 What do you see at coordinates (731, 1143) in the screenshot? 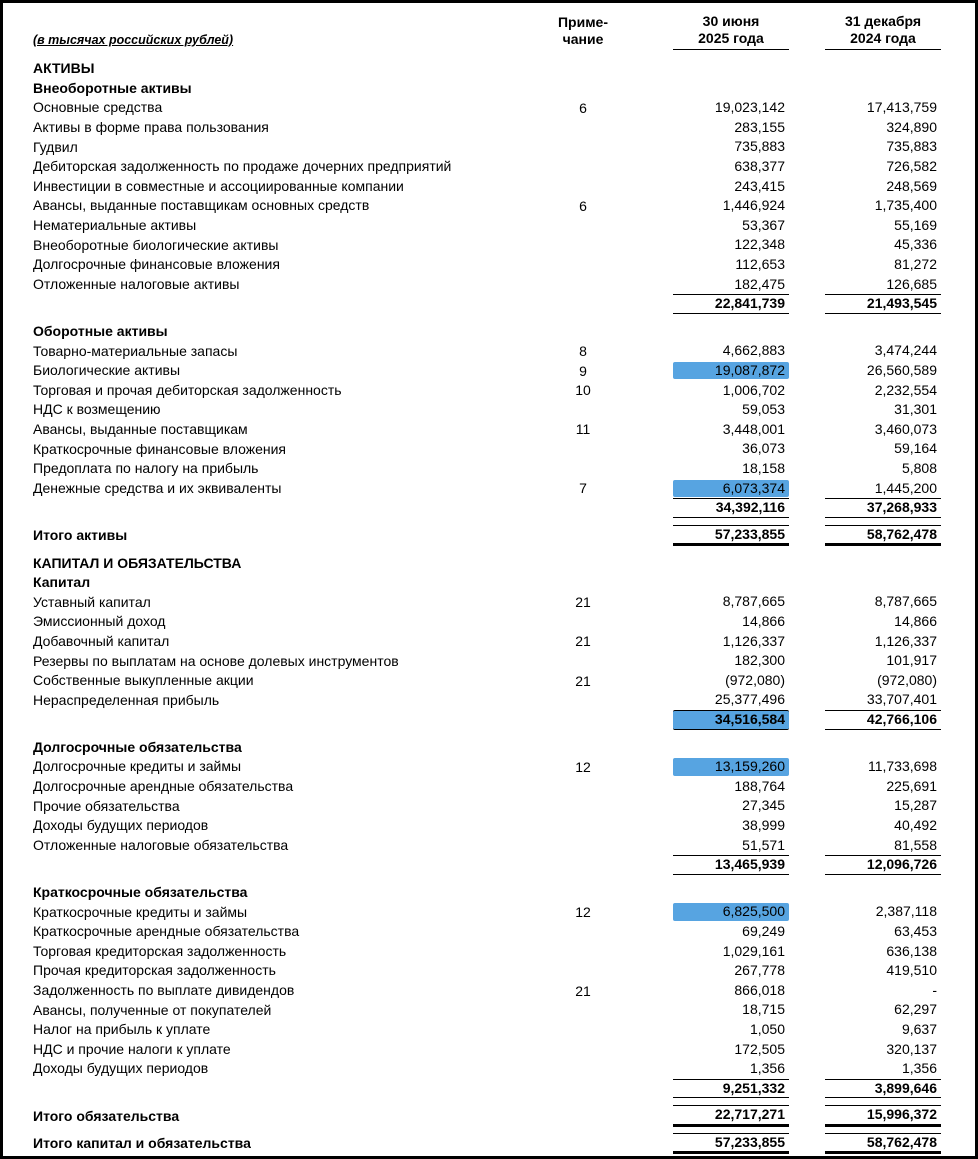
I see `value-2025: 57,233,855` at bounding box center [731, 1143].